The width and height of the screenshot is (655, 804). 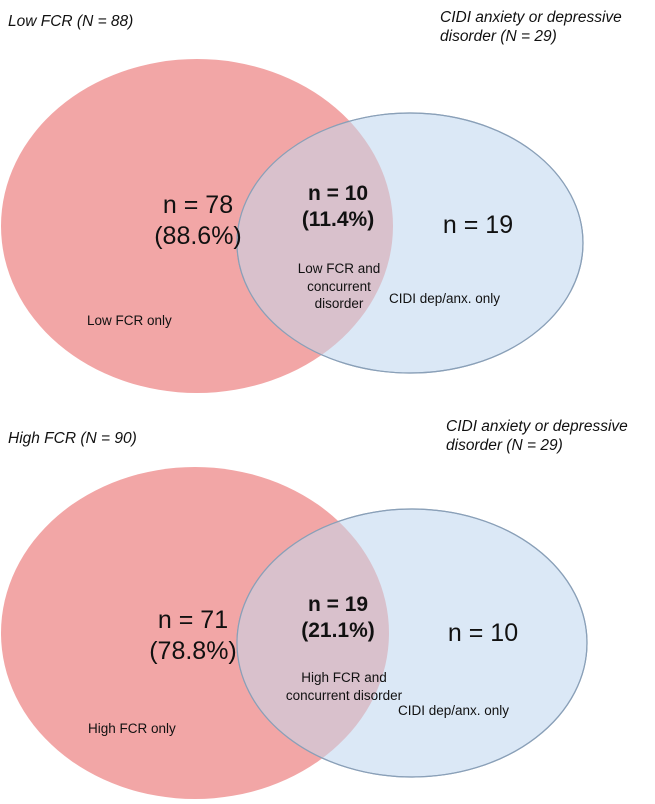 What do you see at coordinates (344, 686) in the screenshot?
I see `overlap-label: High FCR and concurrent disorder` at bounding box center [344, 686].